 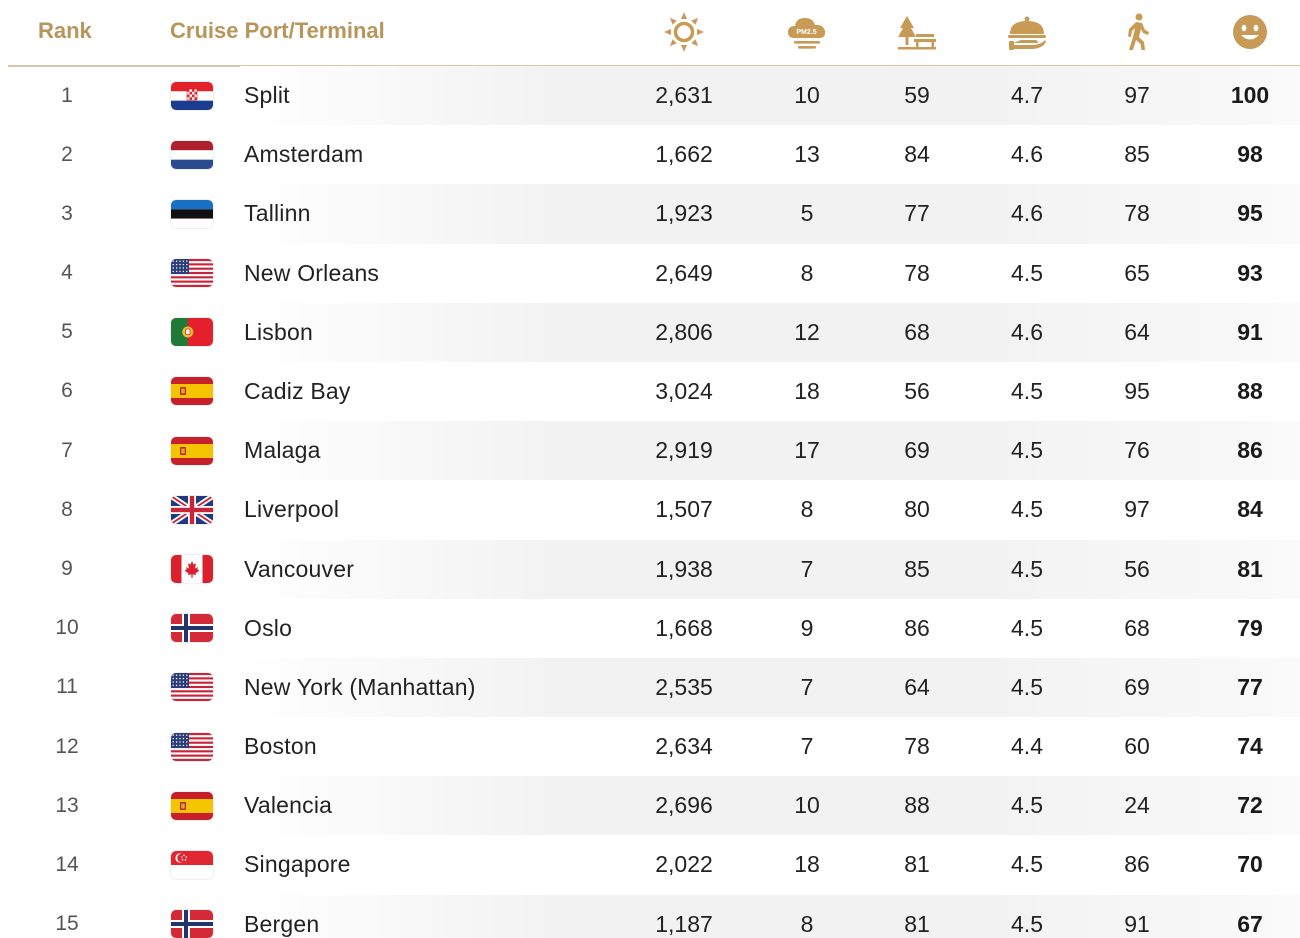 What do you see at coordinates (280, 746) in the screenshot?
I see `port-name-cell: Boston` at bounding box center [280, 746].